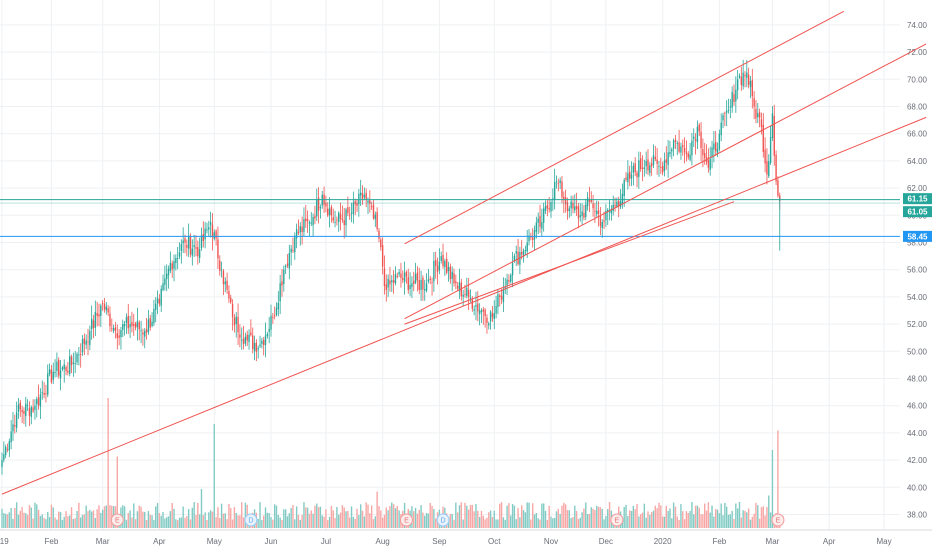  I want to click on x-tick-label: 2020, so click(663, 541).